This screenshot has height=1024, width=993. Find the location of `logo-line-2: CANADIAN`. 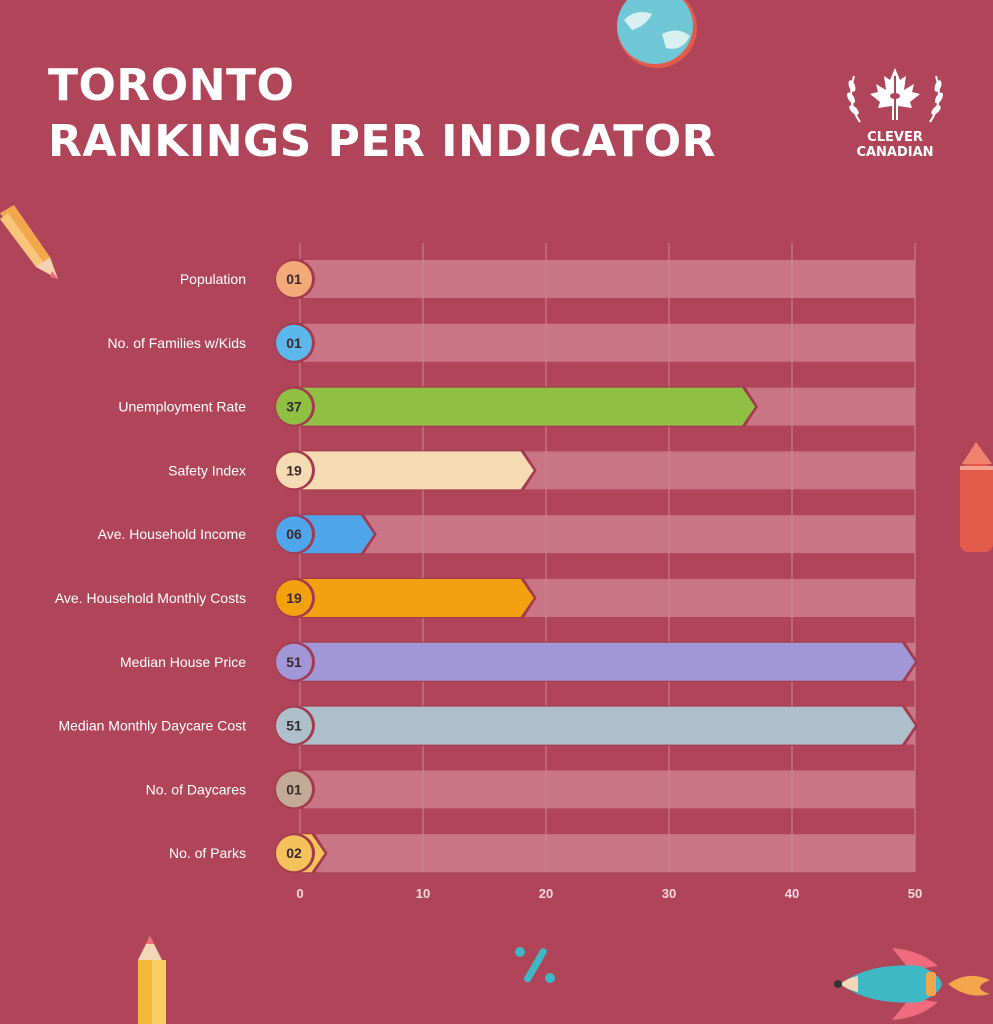

logo-line-2: CANADIAN is located at coordinates (895, 152).